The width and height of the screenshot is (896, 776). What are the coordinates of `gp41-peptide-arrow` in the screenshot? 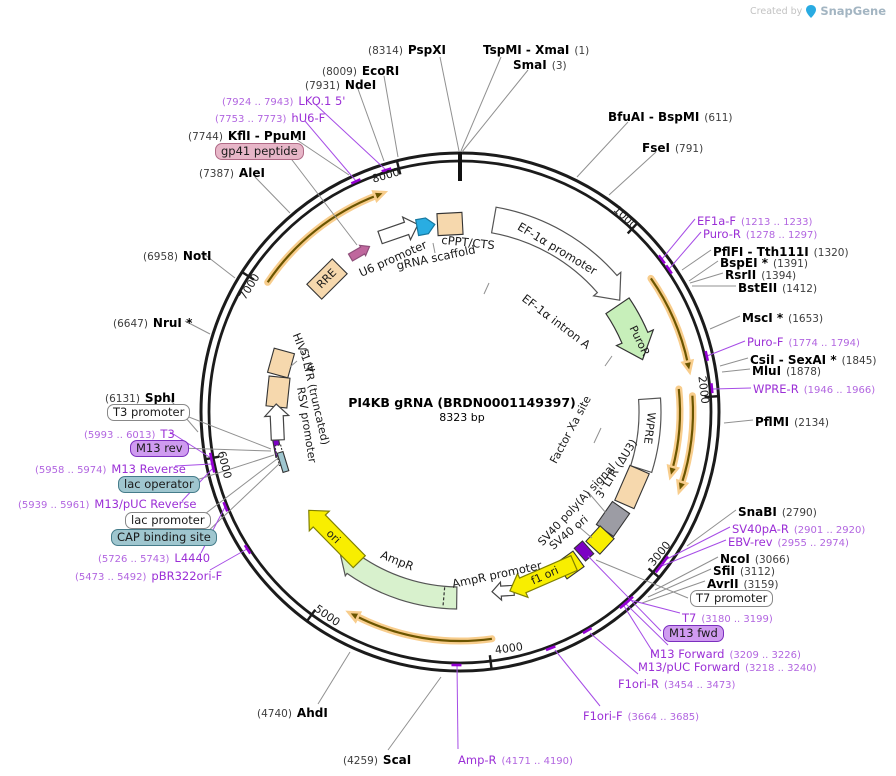 It's located at (359, 253).